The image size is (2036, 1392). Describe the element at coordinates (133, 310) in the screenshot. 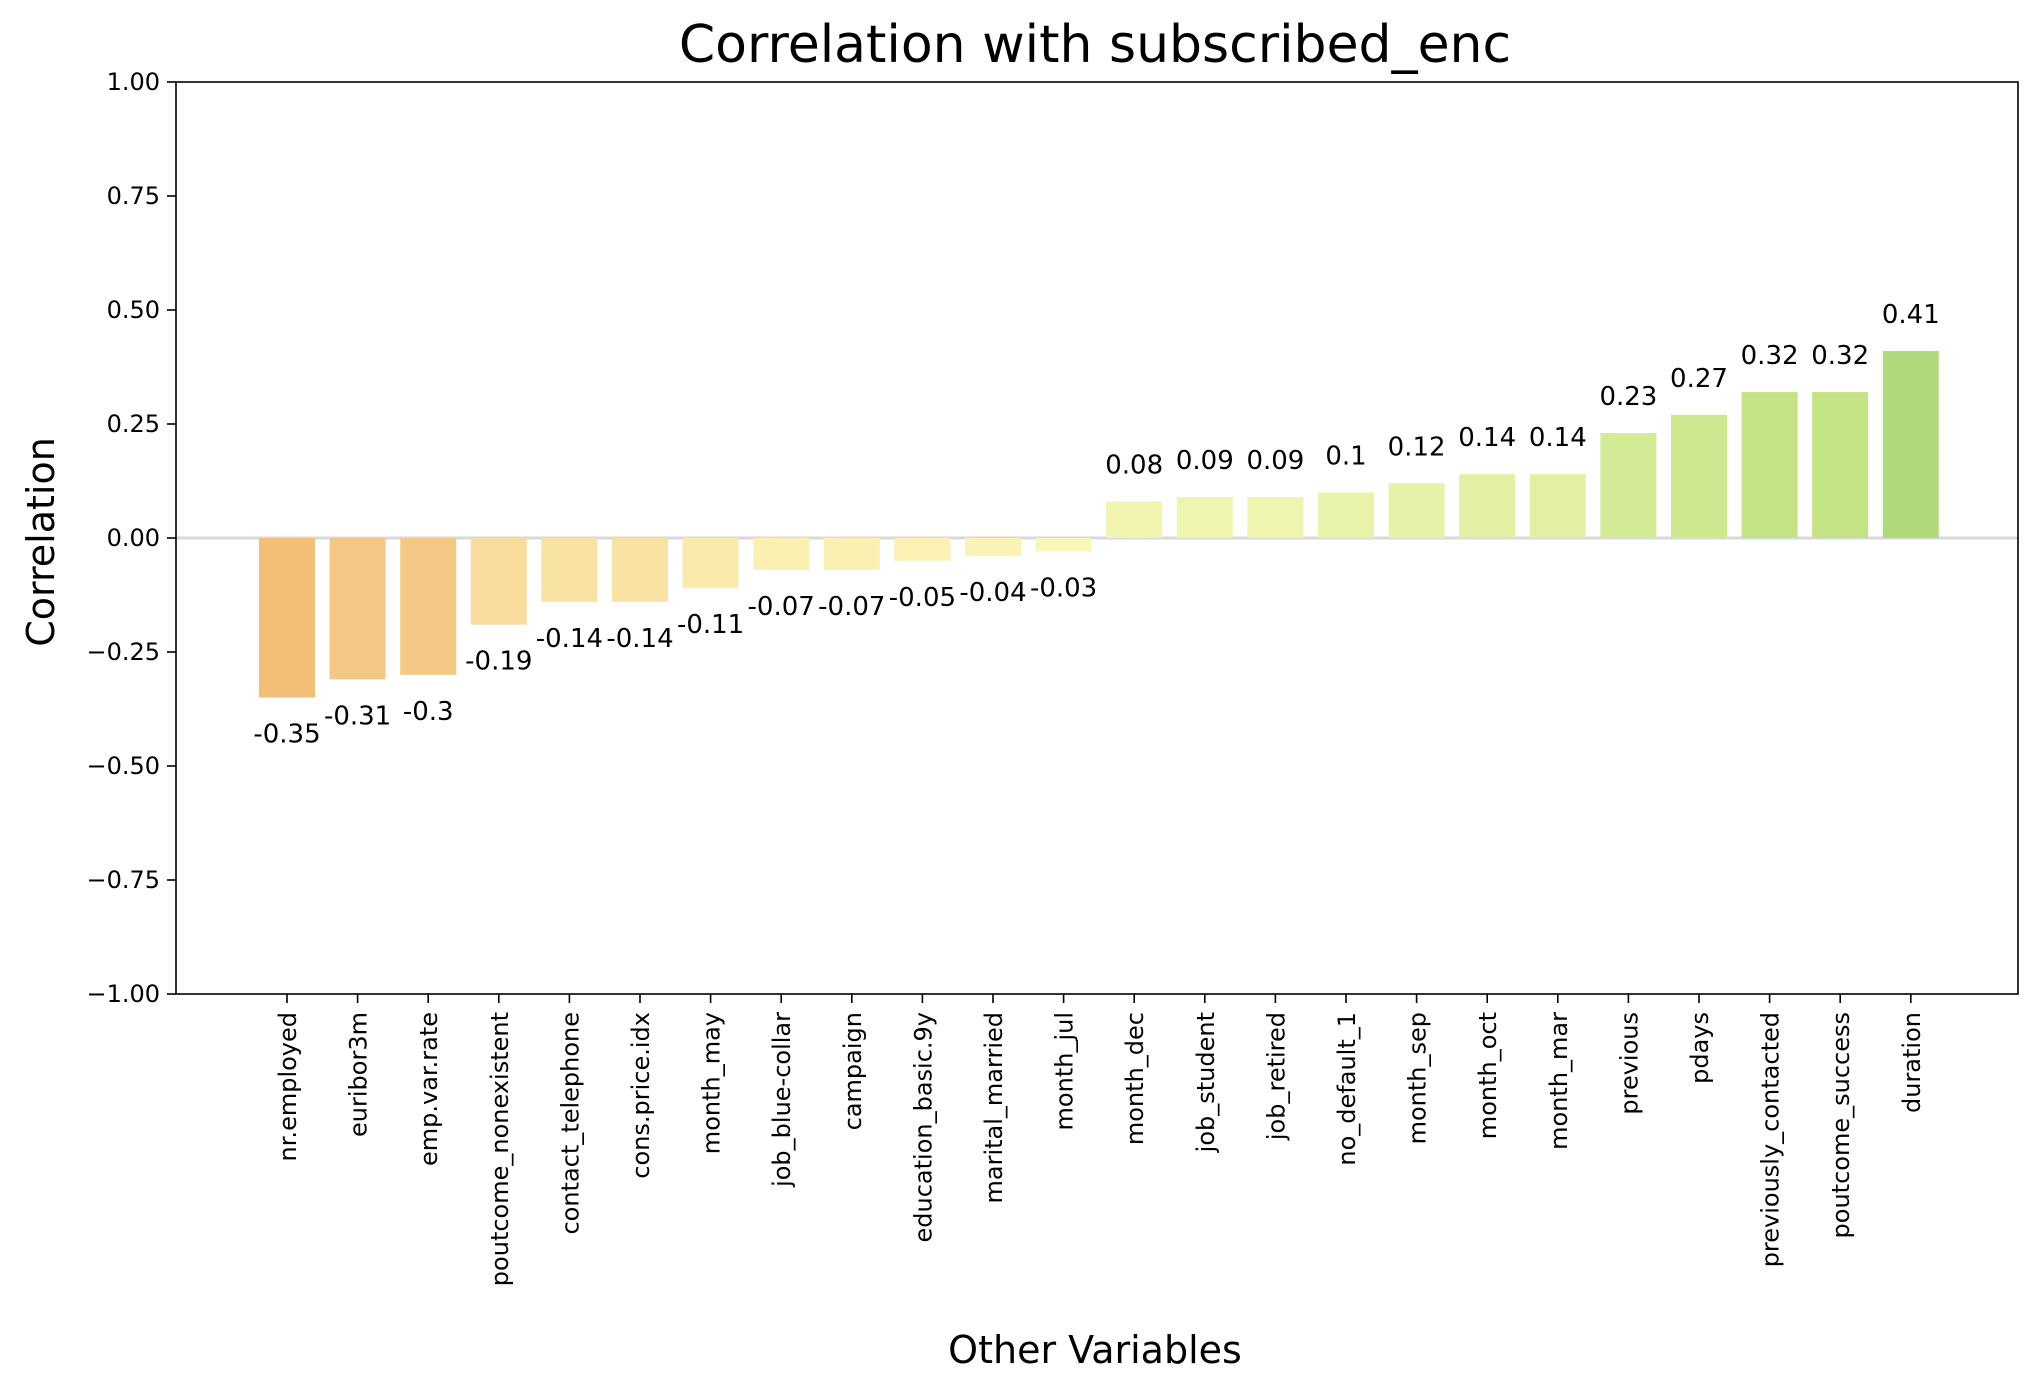

I see `y-tick-label: 0.50` at that location.